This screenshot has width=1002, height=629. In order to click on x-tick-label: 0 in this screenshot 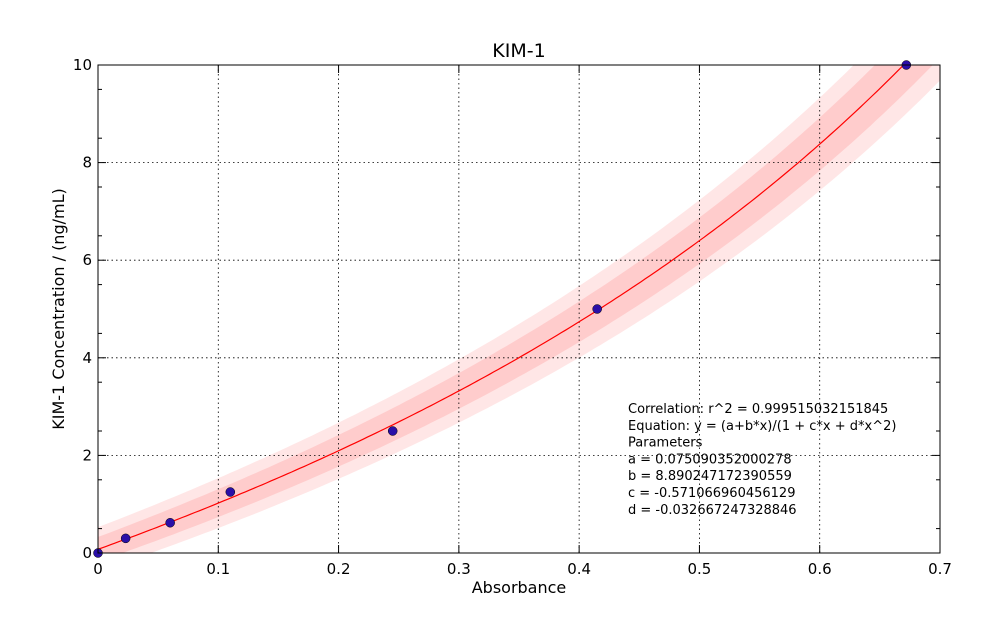, I will do `click(98, 569)`.